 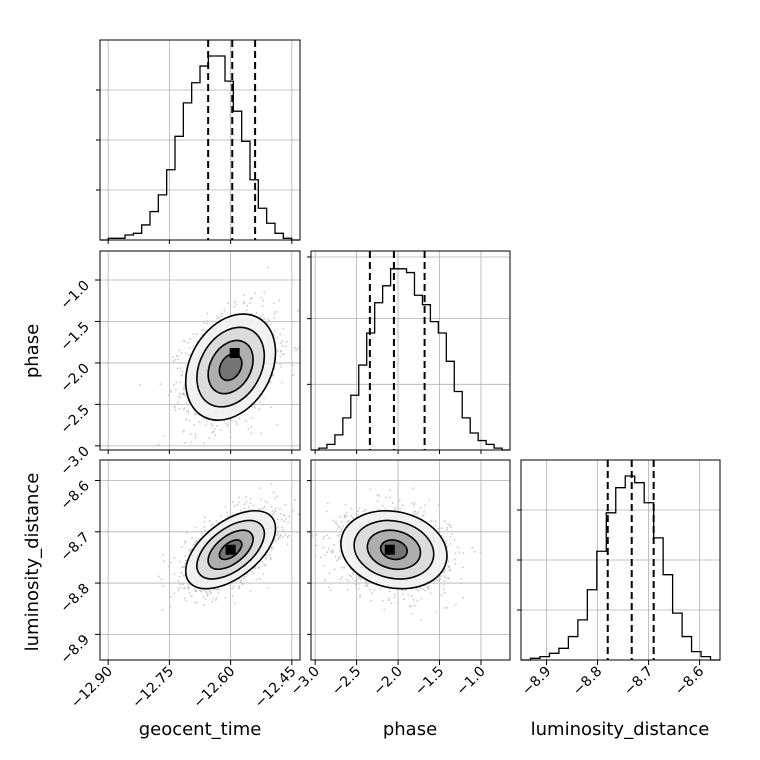 What do you see at coordinates (408, 351) in the screenshot?
I see `hist-panel-phase` at bounding box center [408, 351].